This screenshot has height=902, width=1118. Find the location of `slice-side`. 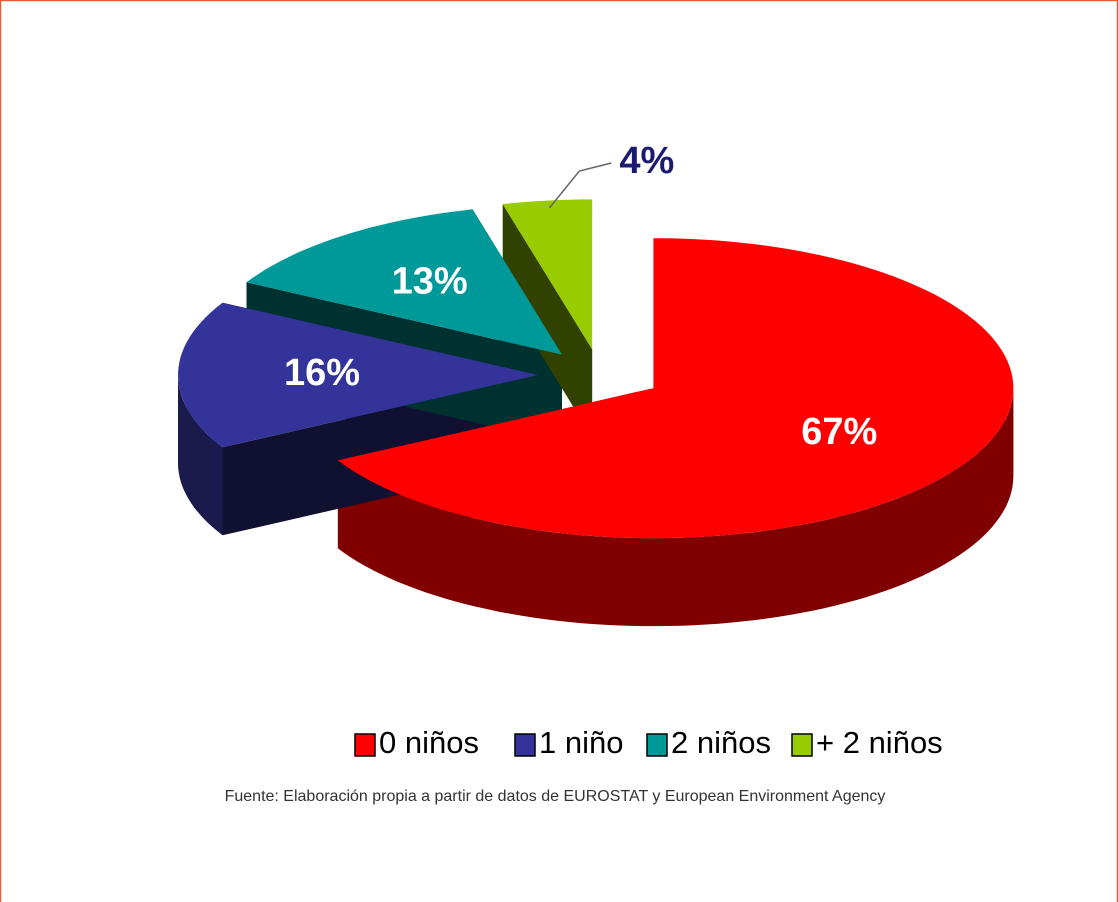

slice-side is located at coordinates (547, 321).